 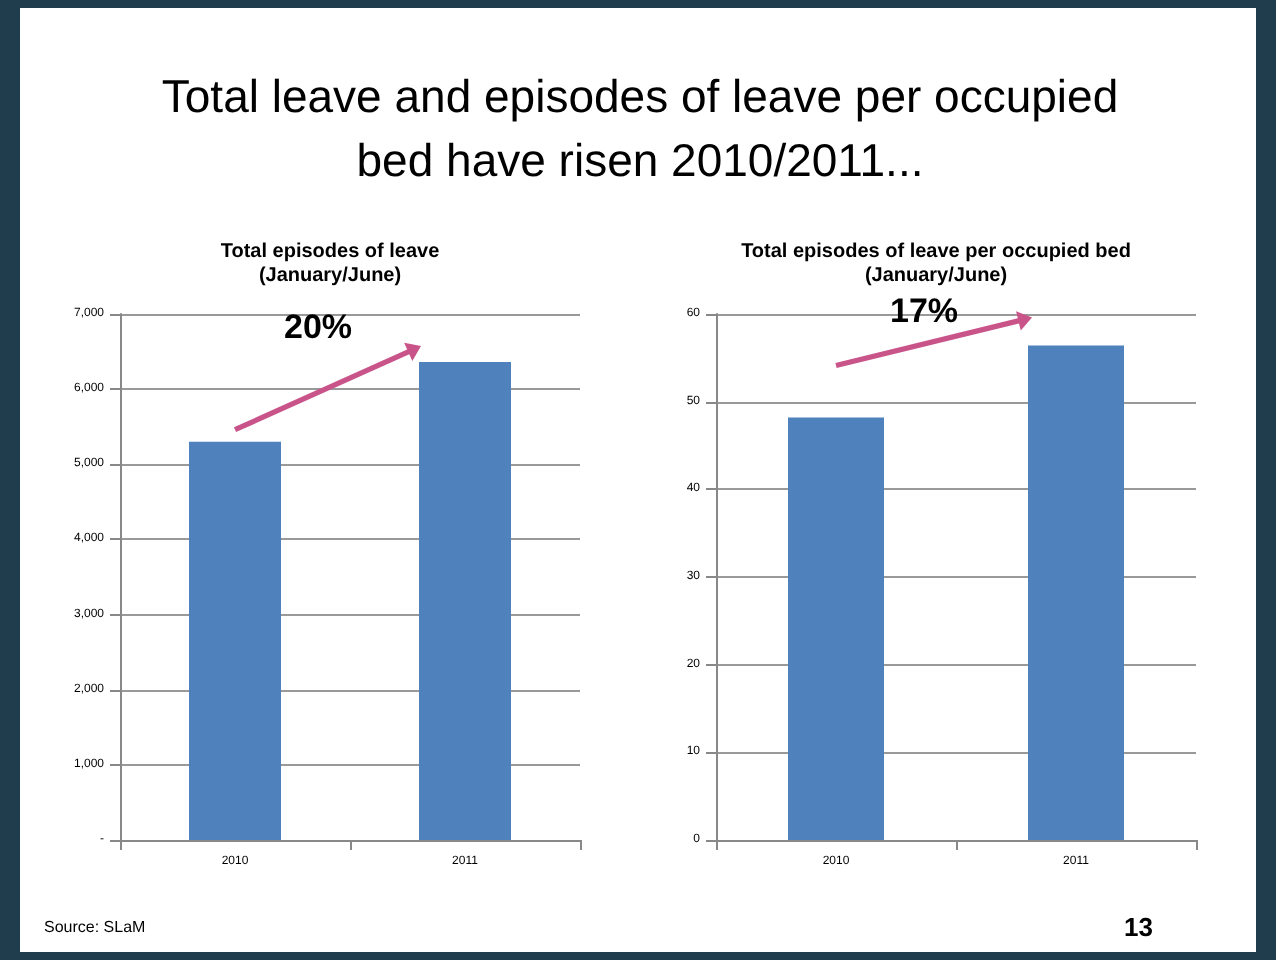 What do you see at coordinates (95, 927) in the screenshot?
I see `source-note: Source: SLaM` at bounding box center [95, 927].